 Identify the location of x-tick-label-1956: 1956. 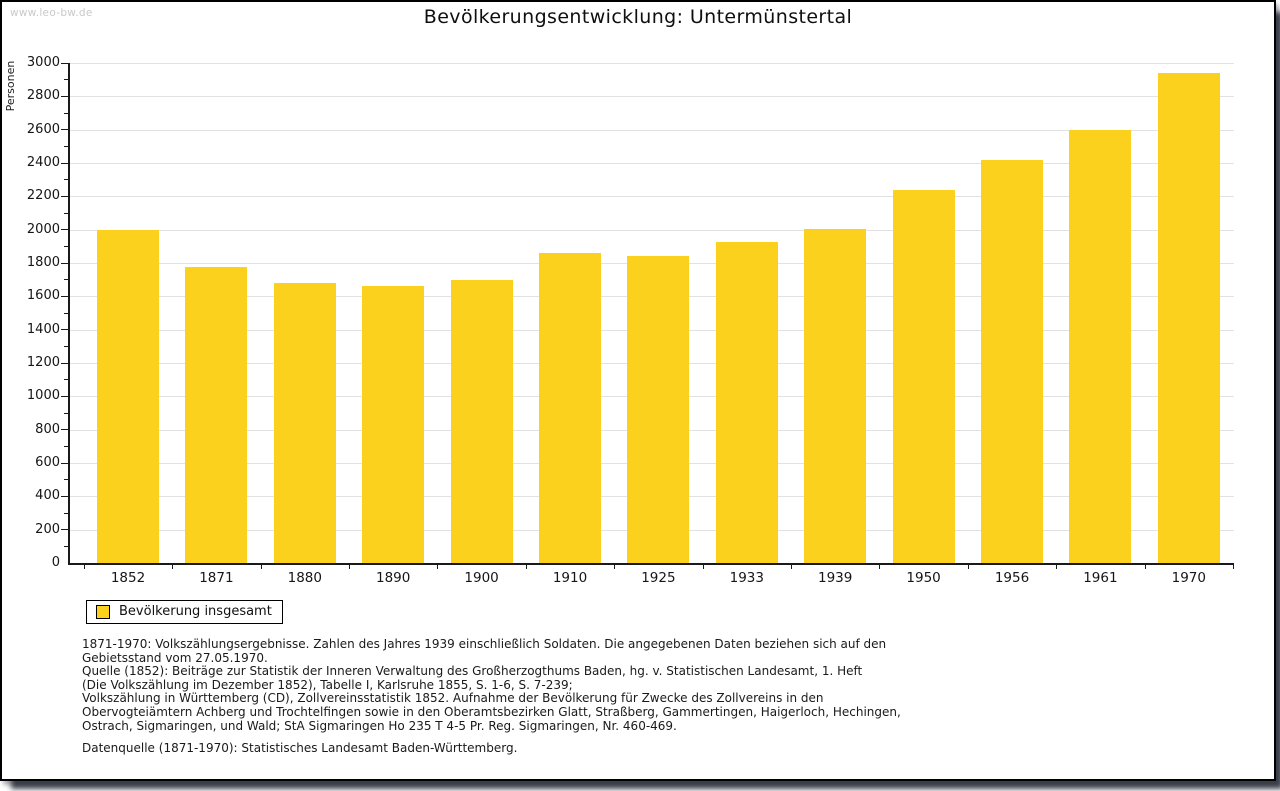
(1012, 578).